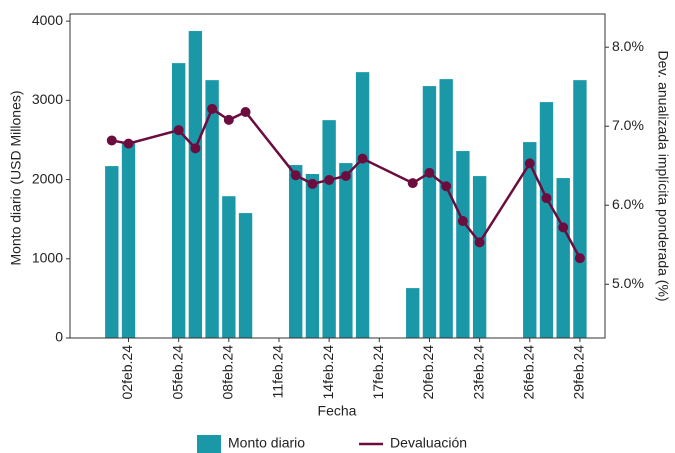  I want to click on y2-tick-label: 6.0%, so click(628, 204).